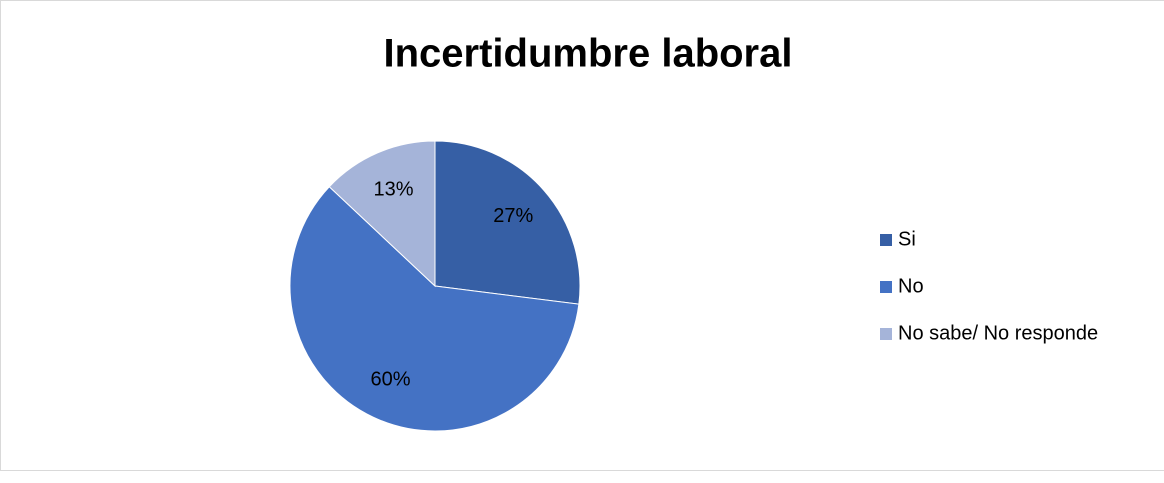 The width and height of the screenshot is (1164, 483). I want to click on data-label: 13%, so click(394, 189).